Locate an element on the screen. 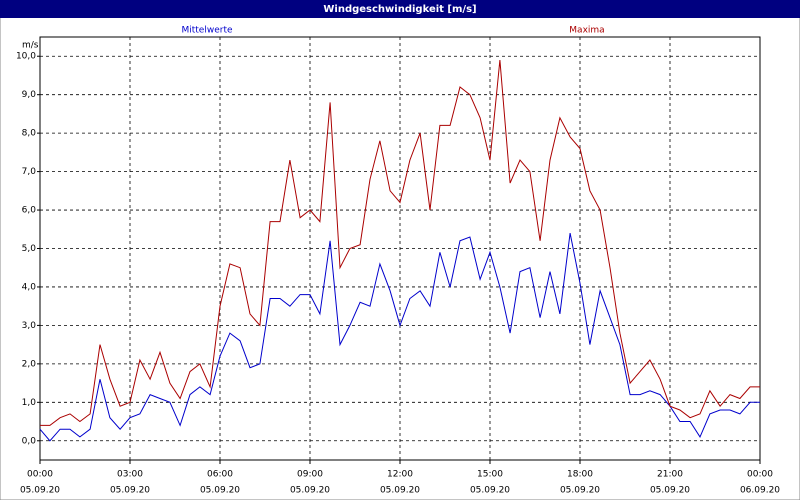 The width and height of the screenshot is (800, 500). y-tick-label: 0,0 is located at coordinates (29, 441).